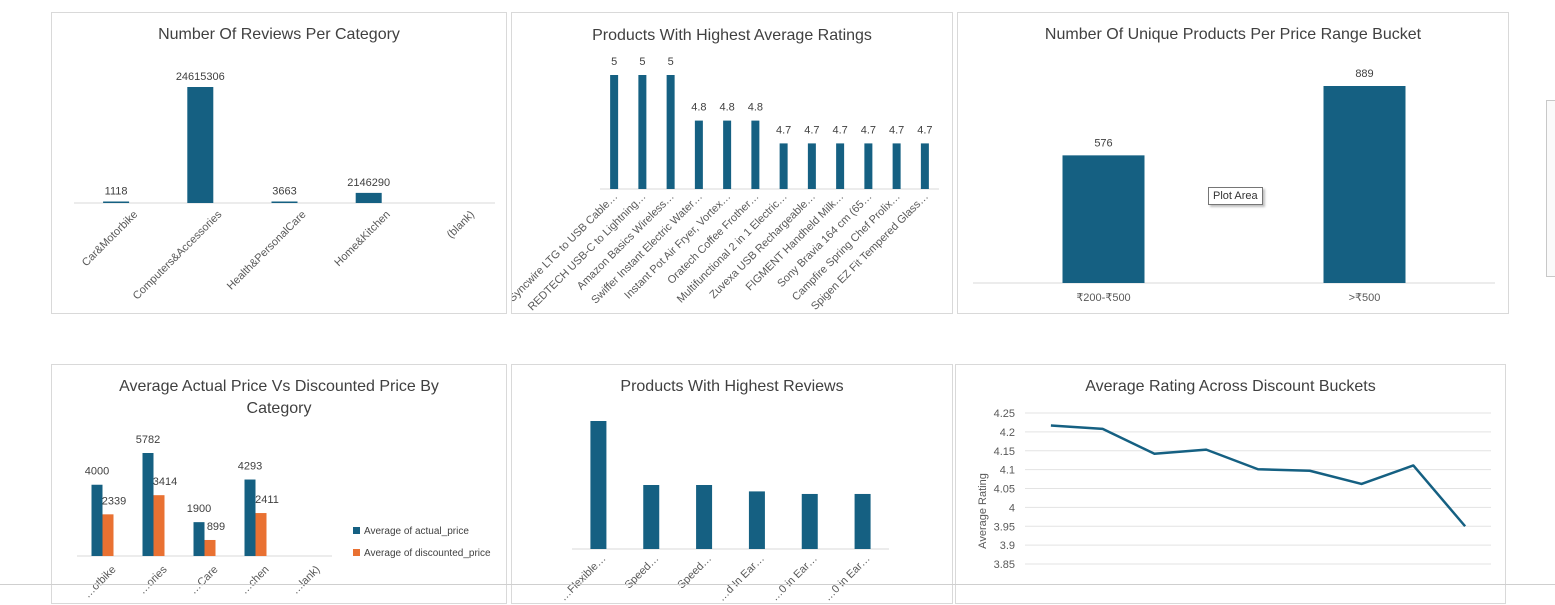 The height and width of the screenshot is (605, 1555). Describe the element at coordinates (305, 580) in the screenshot. I see `x-tick-label: …lank)` at that location.